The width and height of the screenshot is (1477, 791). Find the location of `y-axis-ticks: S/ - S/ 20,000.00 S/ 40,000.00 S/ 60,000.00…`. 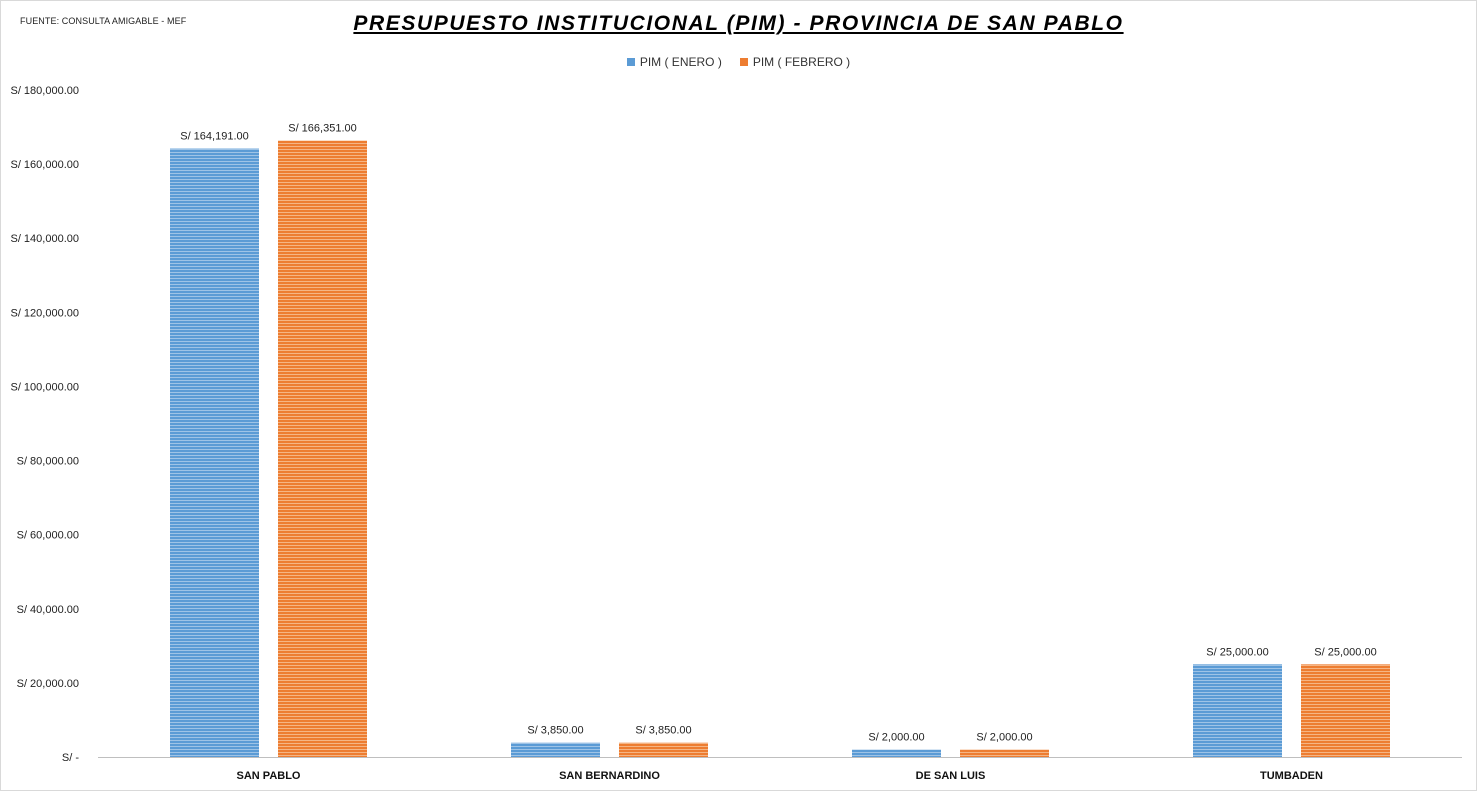

y-axis-ticks: S/ - S/ 20,000.00 S/ 40,000.00 S/ 60,000.00… is located at coordinates (44, 424).